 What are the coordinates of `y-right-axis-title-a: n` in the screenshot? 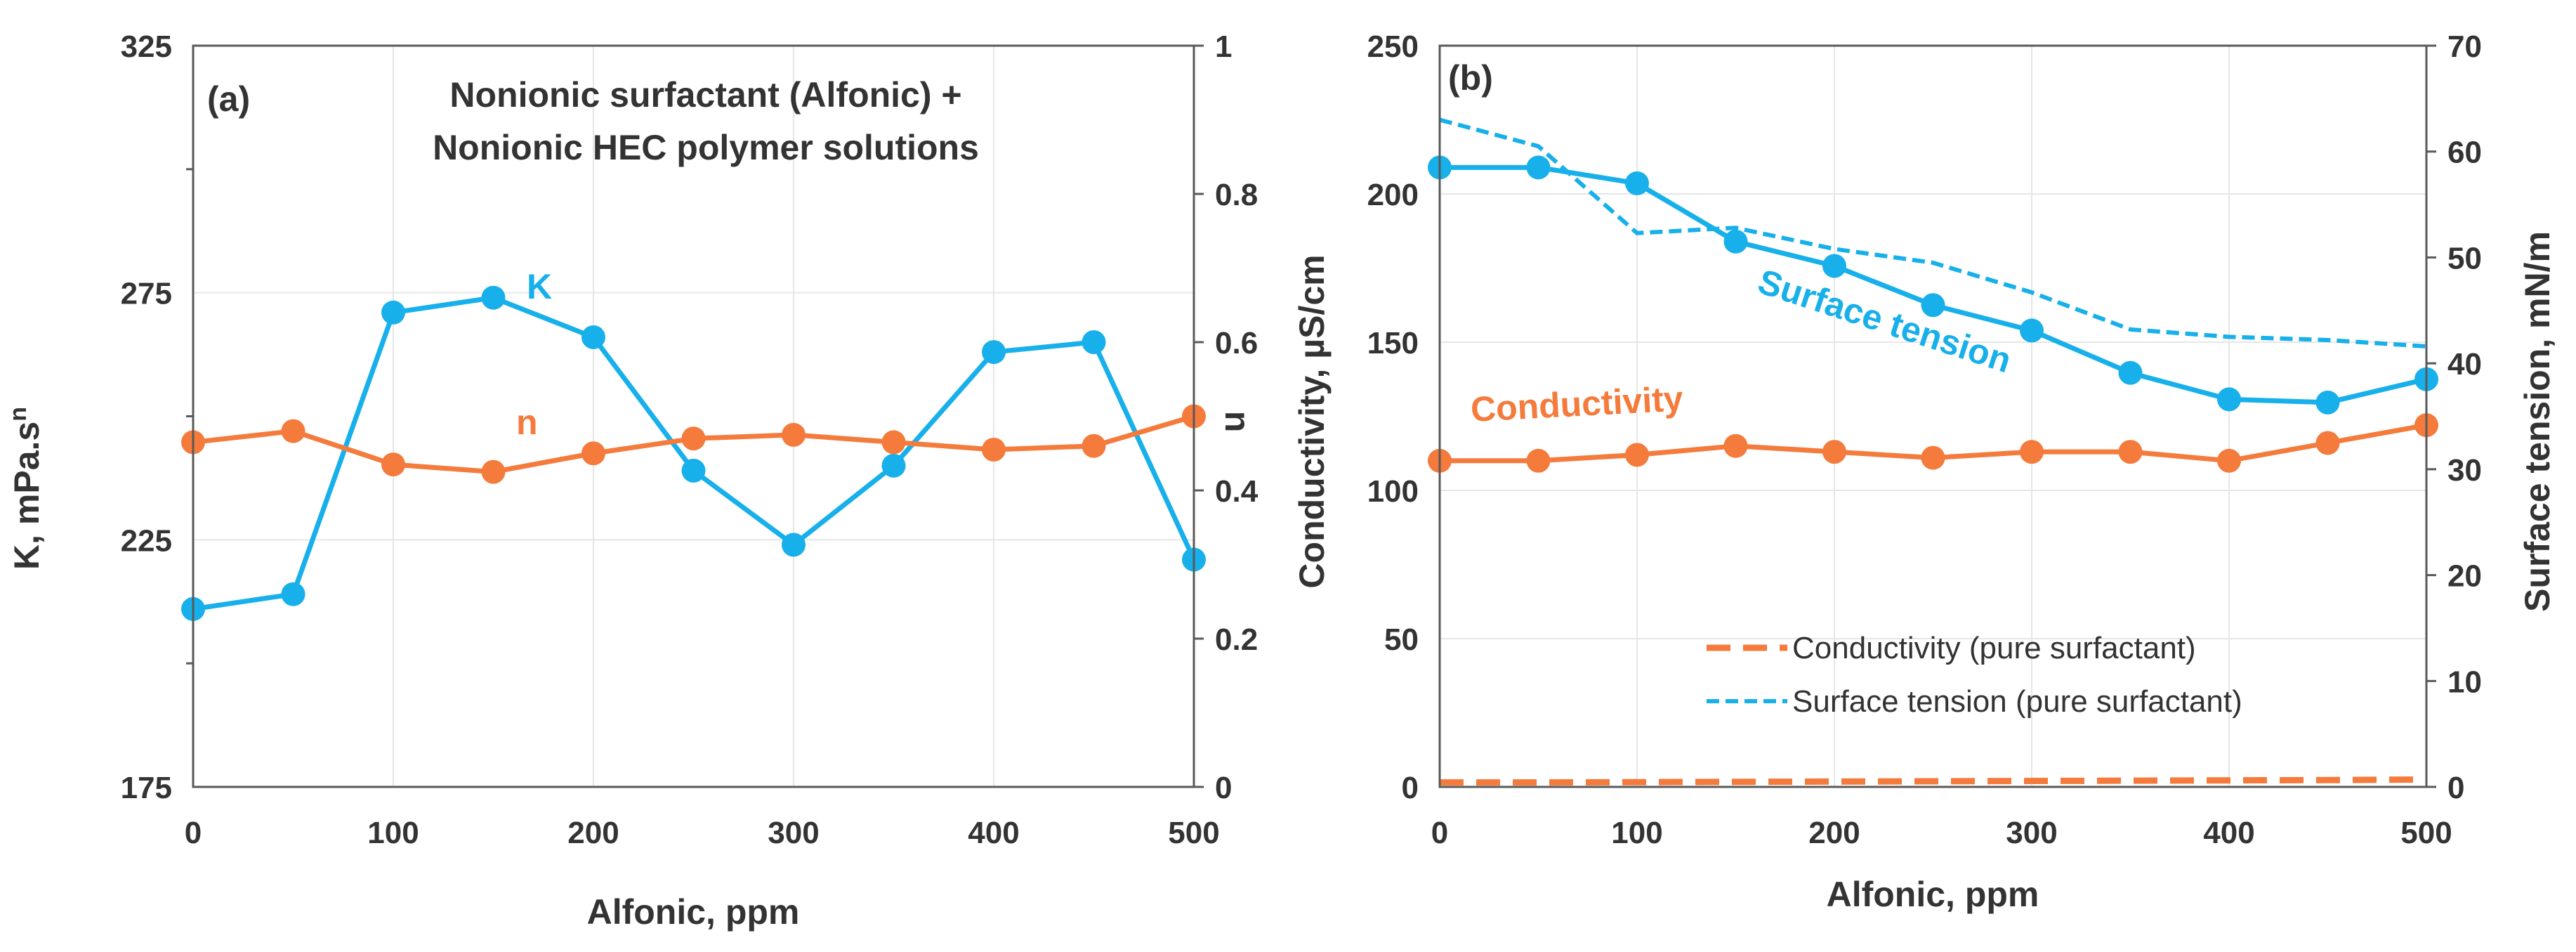 It's located at (1237, 422).